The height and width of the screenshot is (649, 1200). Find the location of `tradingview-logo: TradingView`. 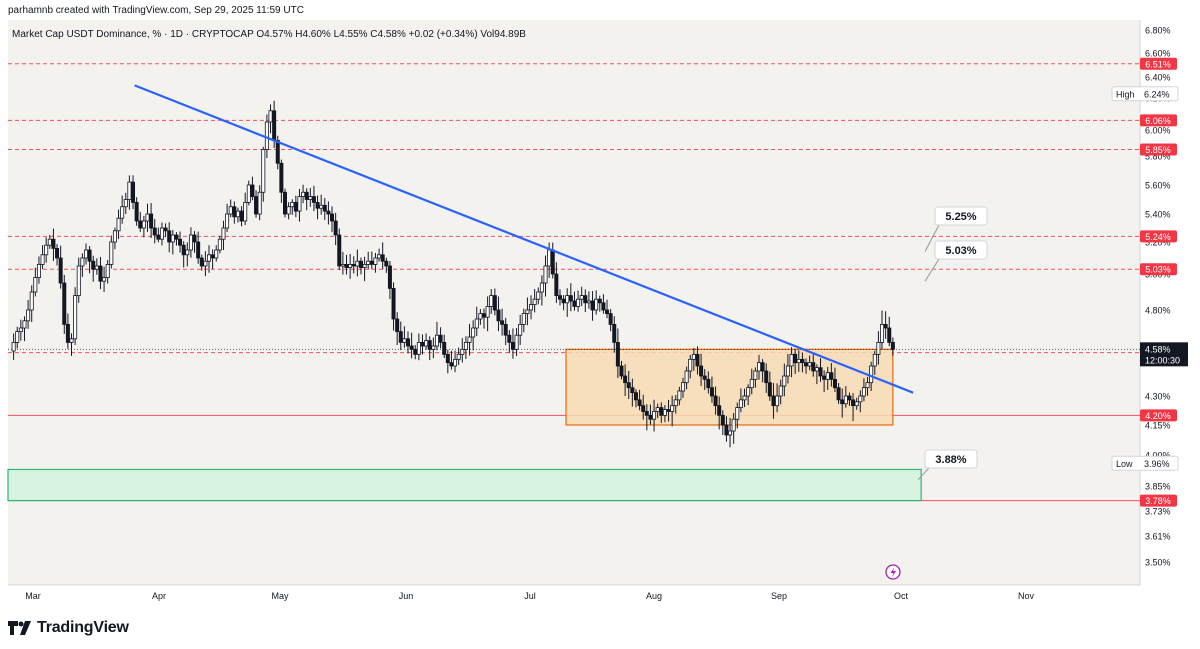

tradingview-logo: TradingView is located at coordinates (68, 628).